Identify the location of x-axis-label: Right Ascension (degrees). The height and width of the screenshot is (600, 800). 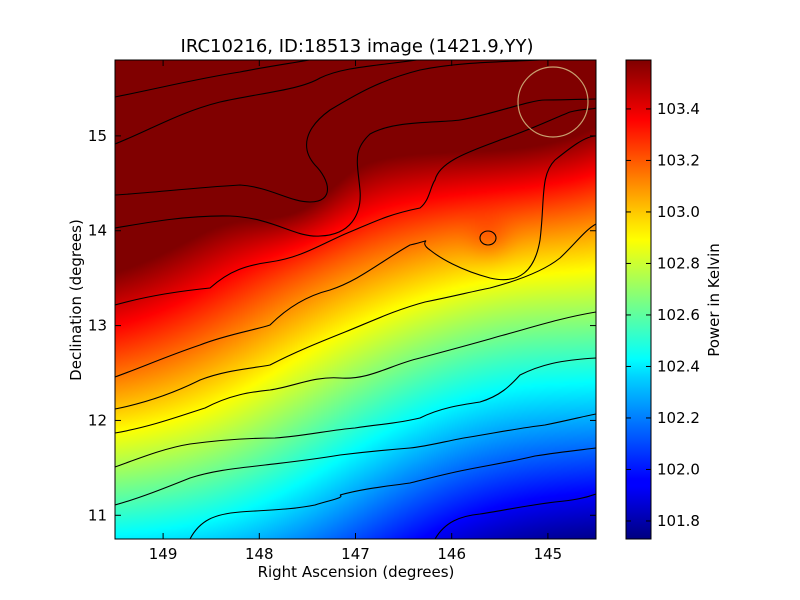
(356, 572).